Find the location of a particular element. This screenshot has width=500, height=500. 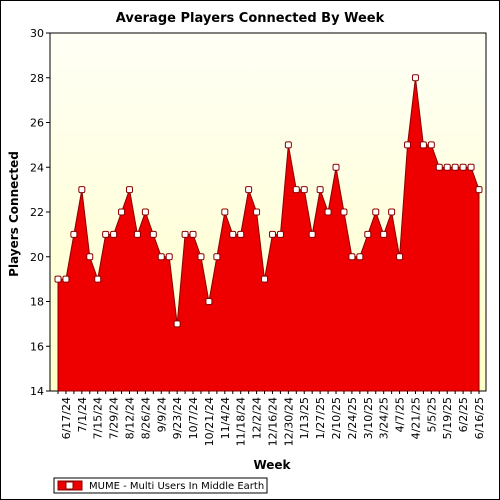

x-tick-label: 1/13/25 is located at coordinates (304, 418).